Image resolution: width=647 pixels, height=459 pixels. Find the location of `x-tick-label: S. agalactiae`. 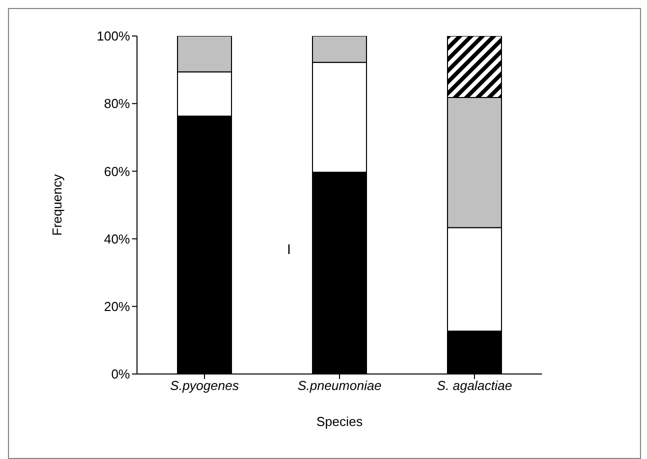

x-tick-label: S. agalactiae is located at coordinates (474, 386).